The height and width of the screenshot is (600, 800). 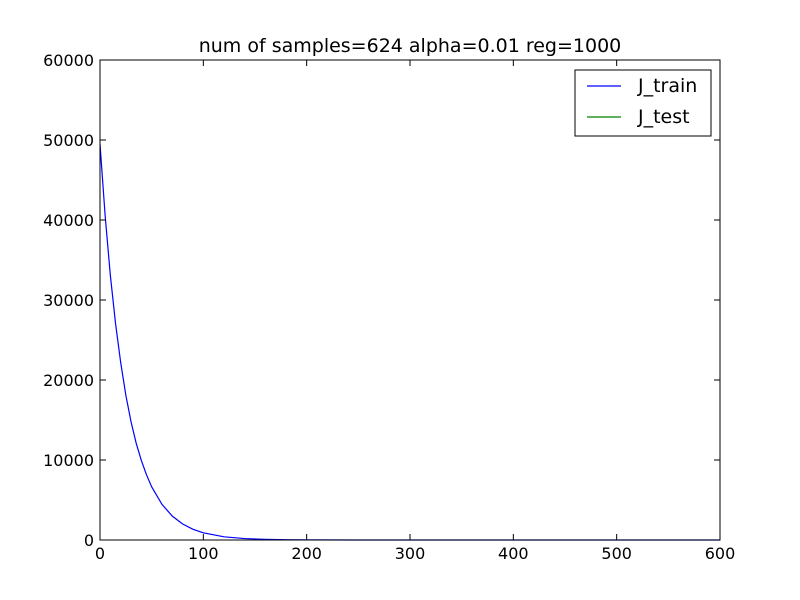 I want to click on y-tick-label: 10000, so click(x=68, y=460).